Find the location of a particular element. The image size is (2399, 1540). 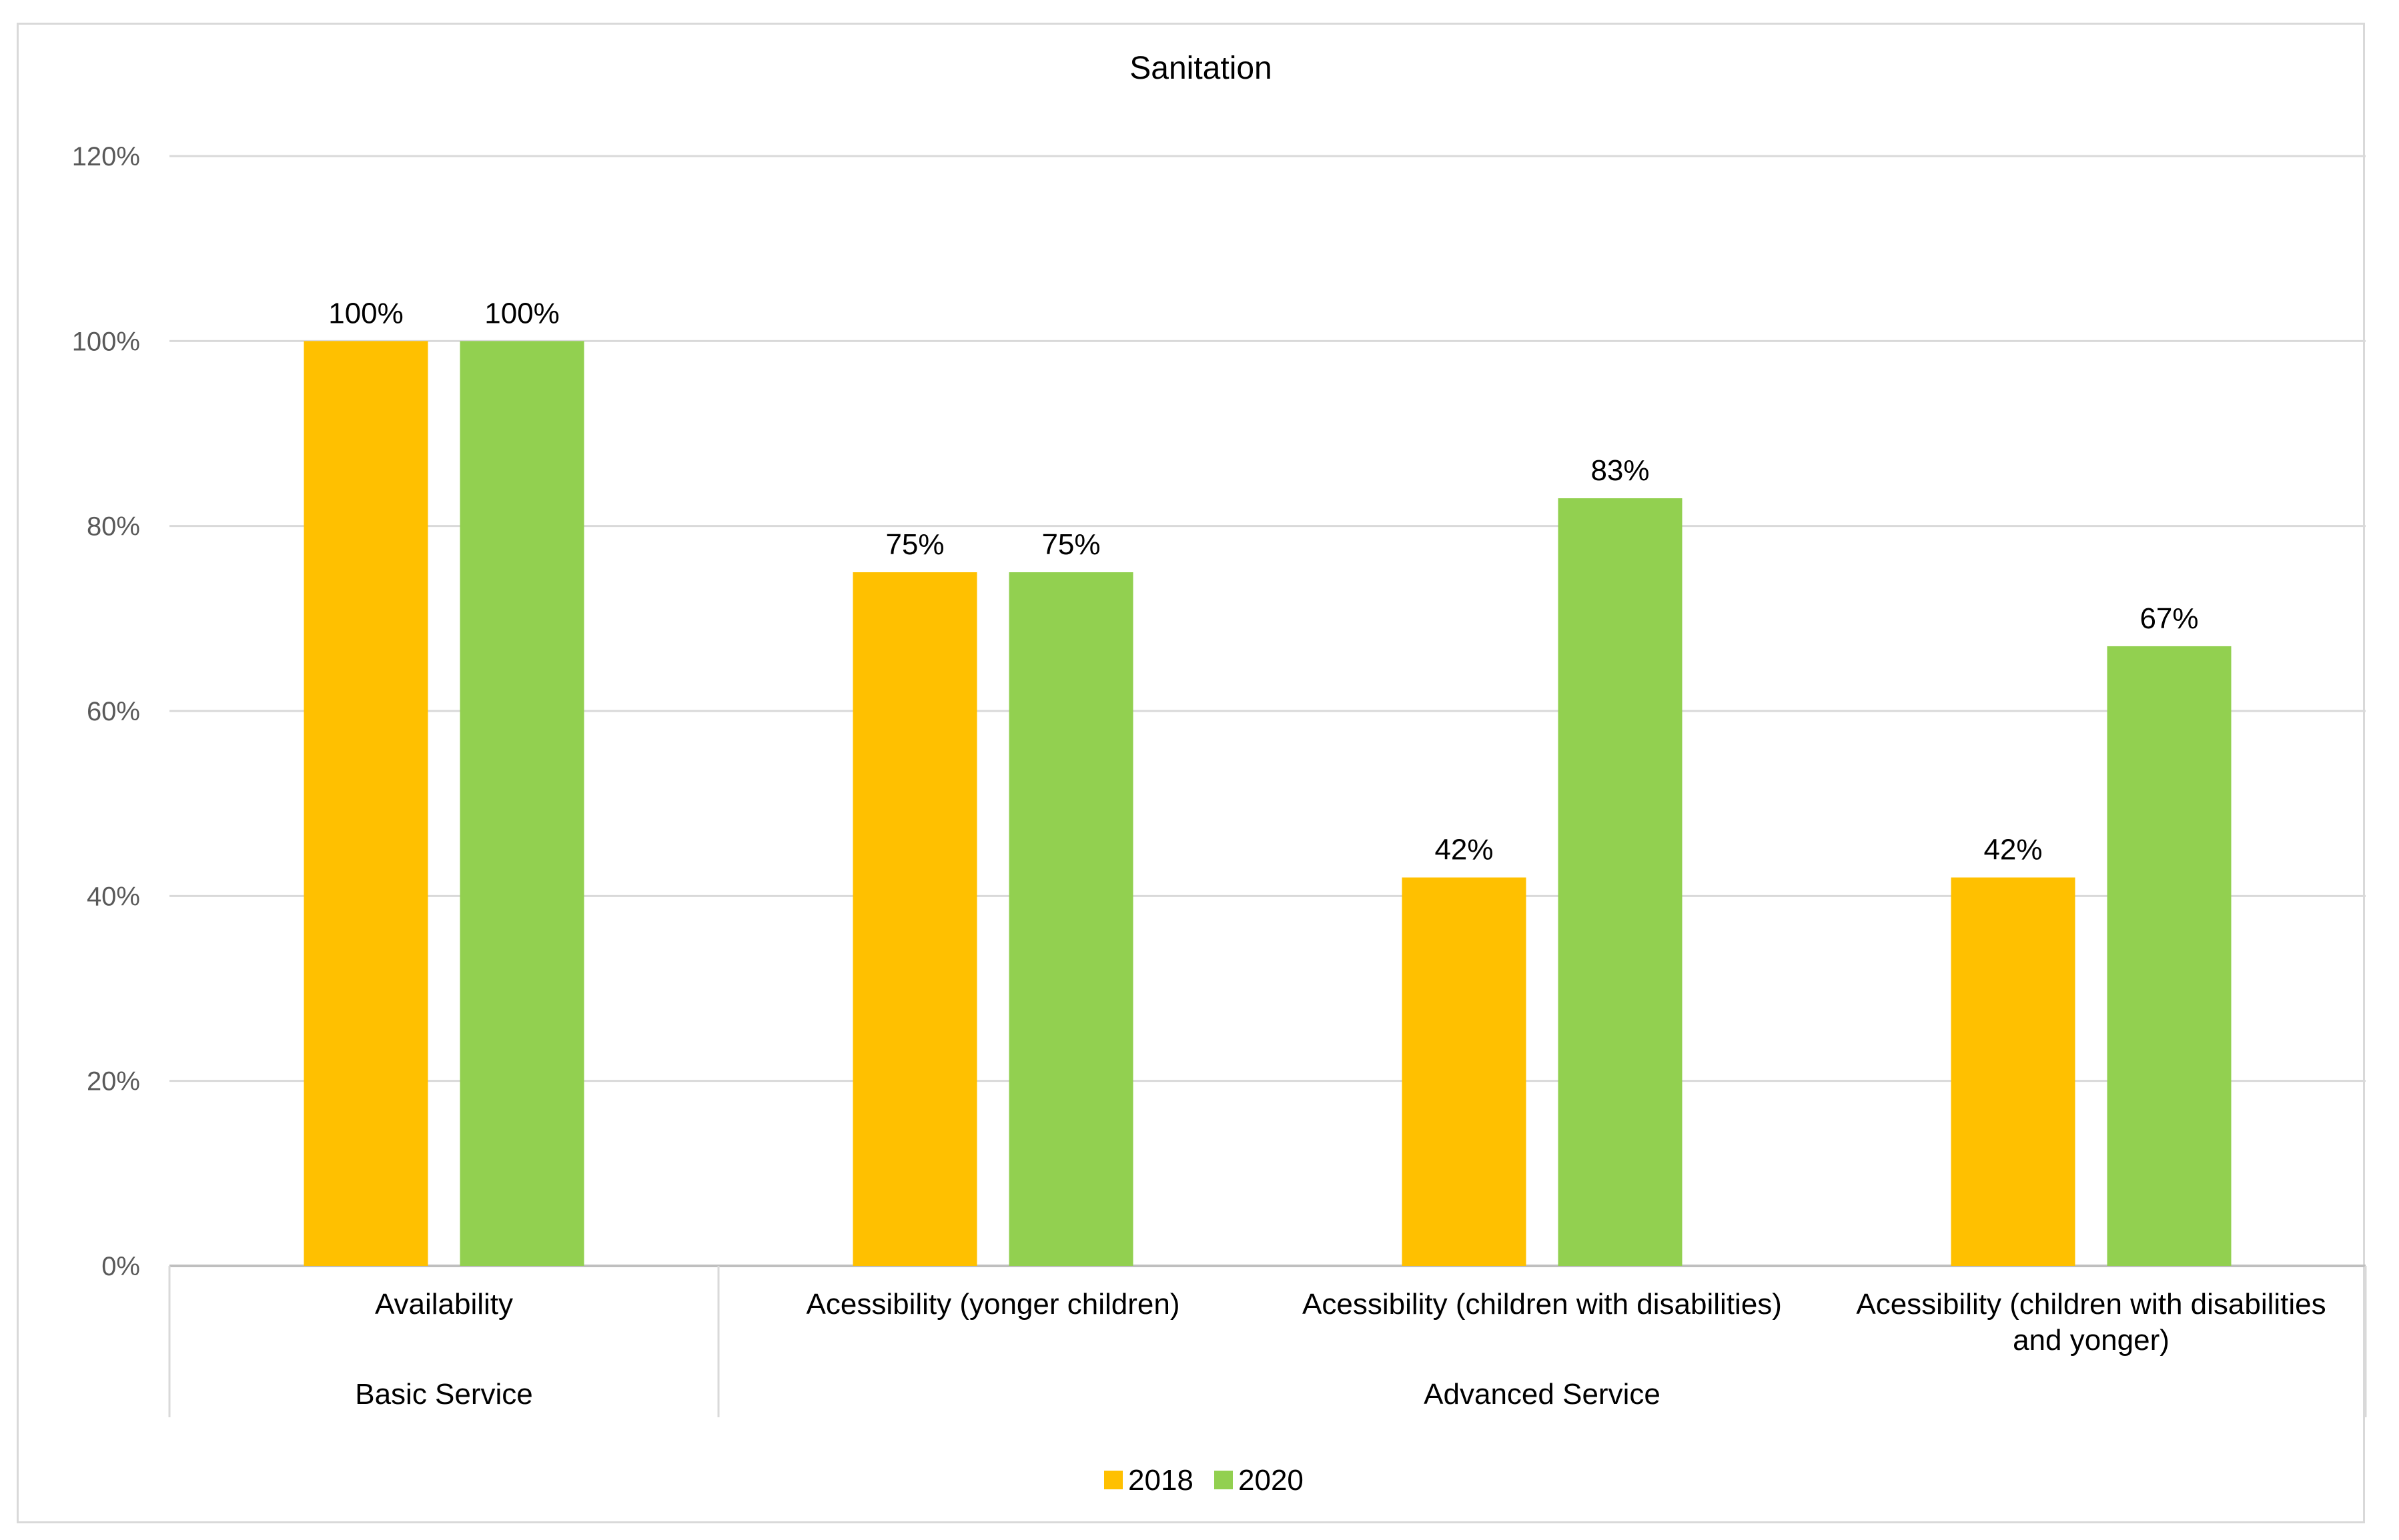

legend: 2018 2020 is located at coordinates (1204, 1481).